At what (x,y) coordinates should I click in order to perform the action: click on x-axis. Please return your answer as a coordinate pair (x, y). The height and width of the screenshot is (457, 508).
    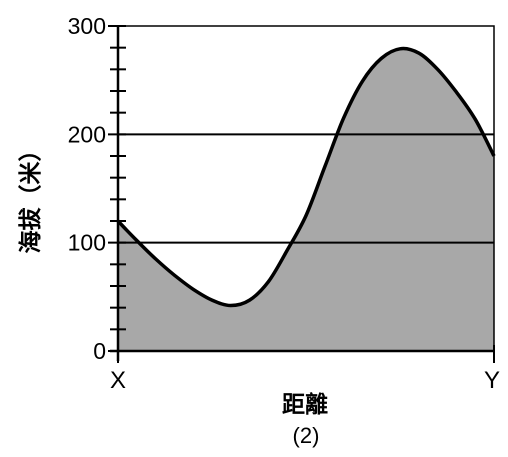
    Looking at the image, I should click on (302, 354).